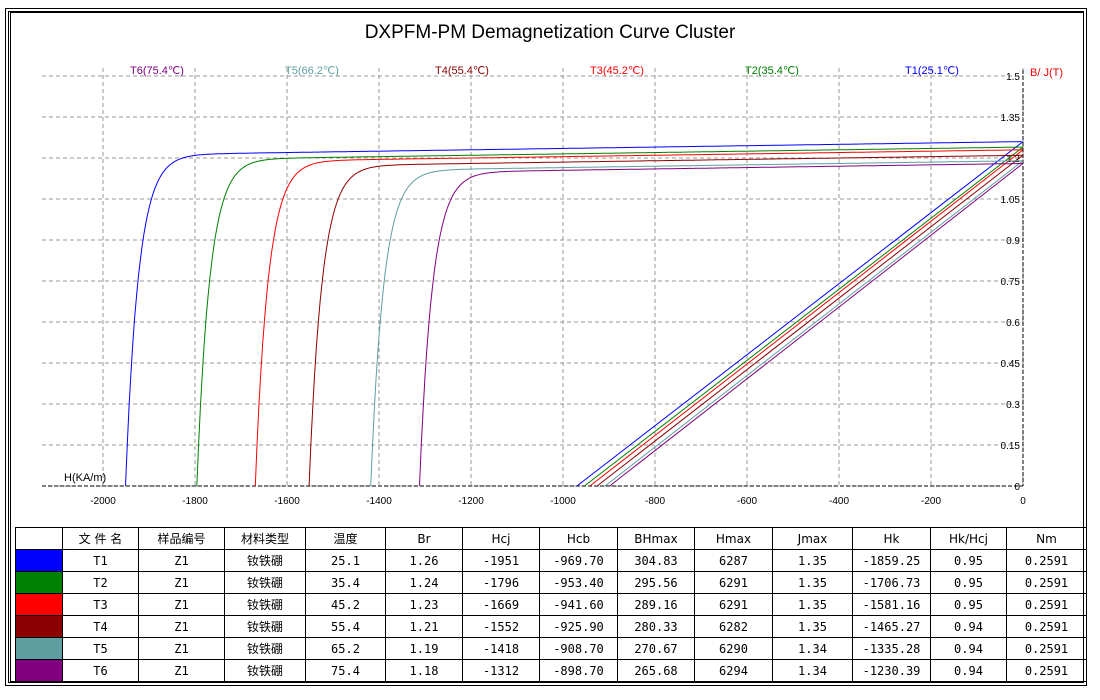 The height and width of the screenshot is (700, 1100). I want to click on table-cell: -1418, so click(501, 648).